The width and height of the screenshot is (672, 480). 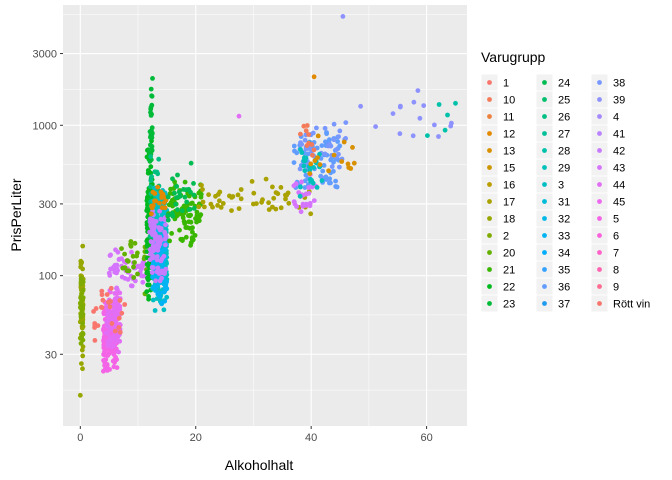 What do you see at coordinates (506, 84) in the screenshot?
I see `legend-label: 1` at bounding box center [506, 84].